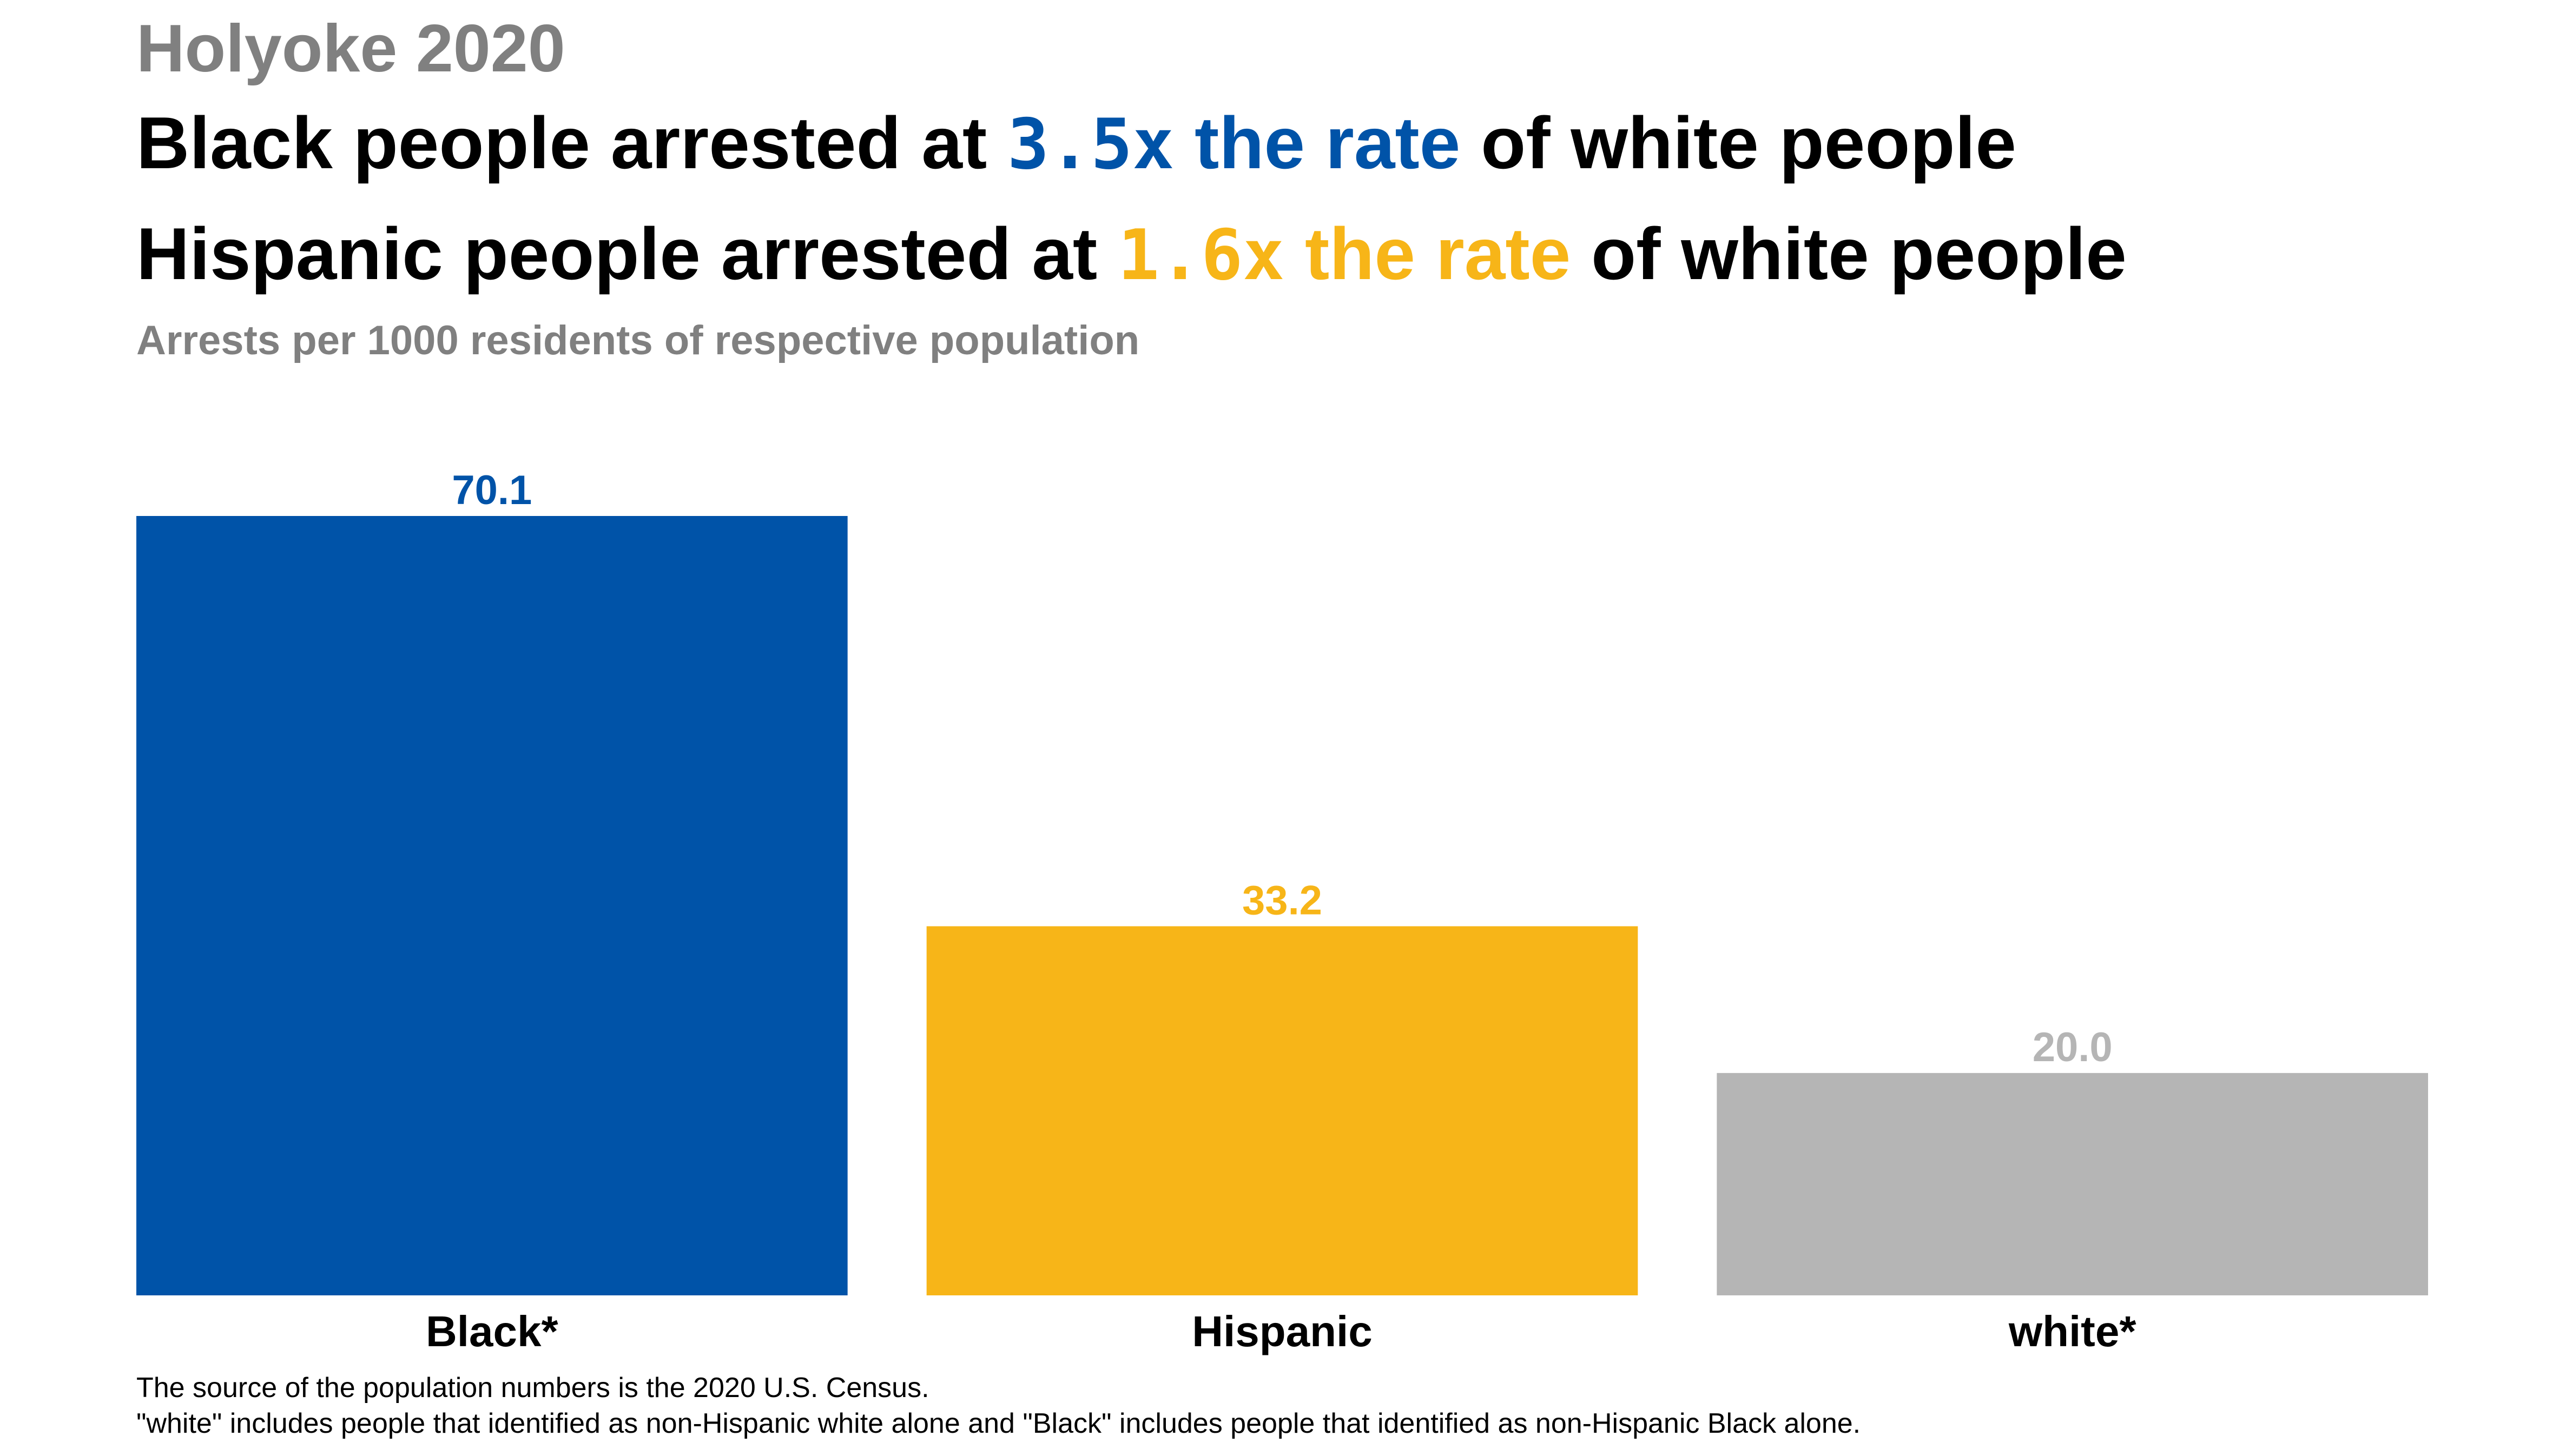  What do you see at coordinates (1091, 144) in the screenshot?
I see `headline-rate-value: 3.5x` at bounding box center [1091, 144].